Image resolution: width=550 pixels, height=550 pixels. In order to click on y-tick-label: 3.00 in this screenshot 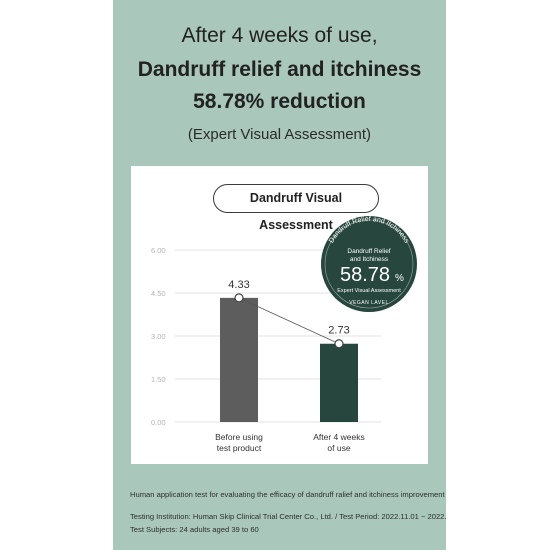, I will do `click(158, 336)`.